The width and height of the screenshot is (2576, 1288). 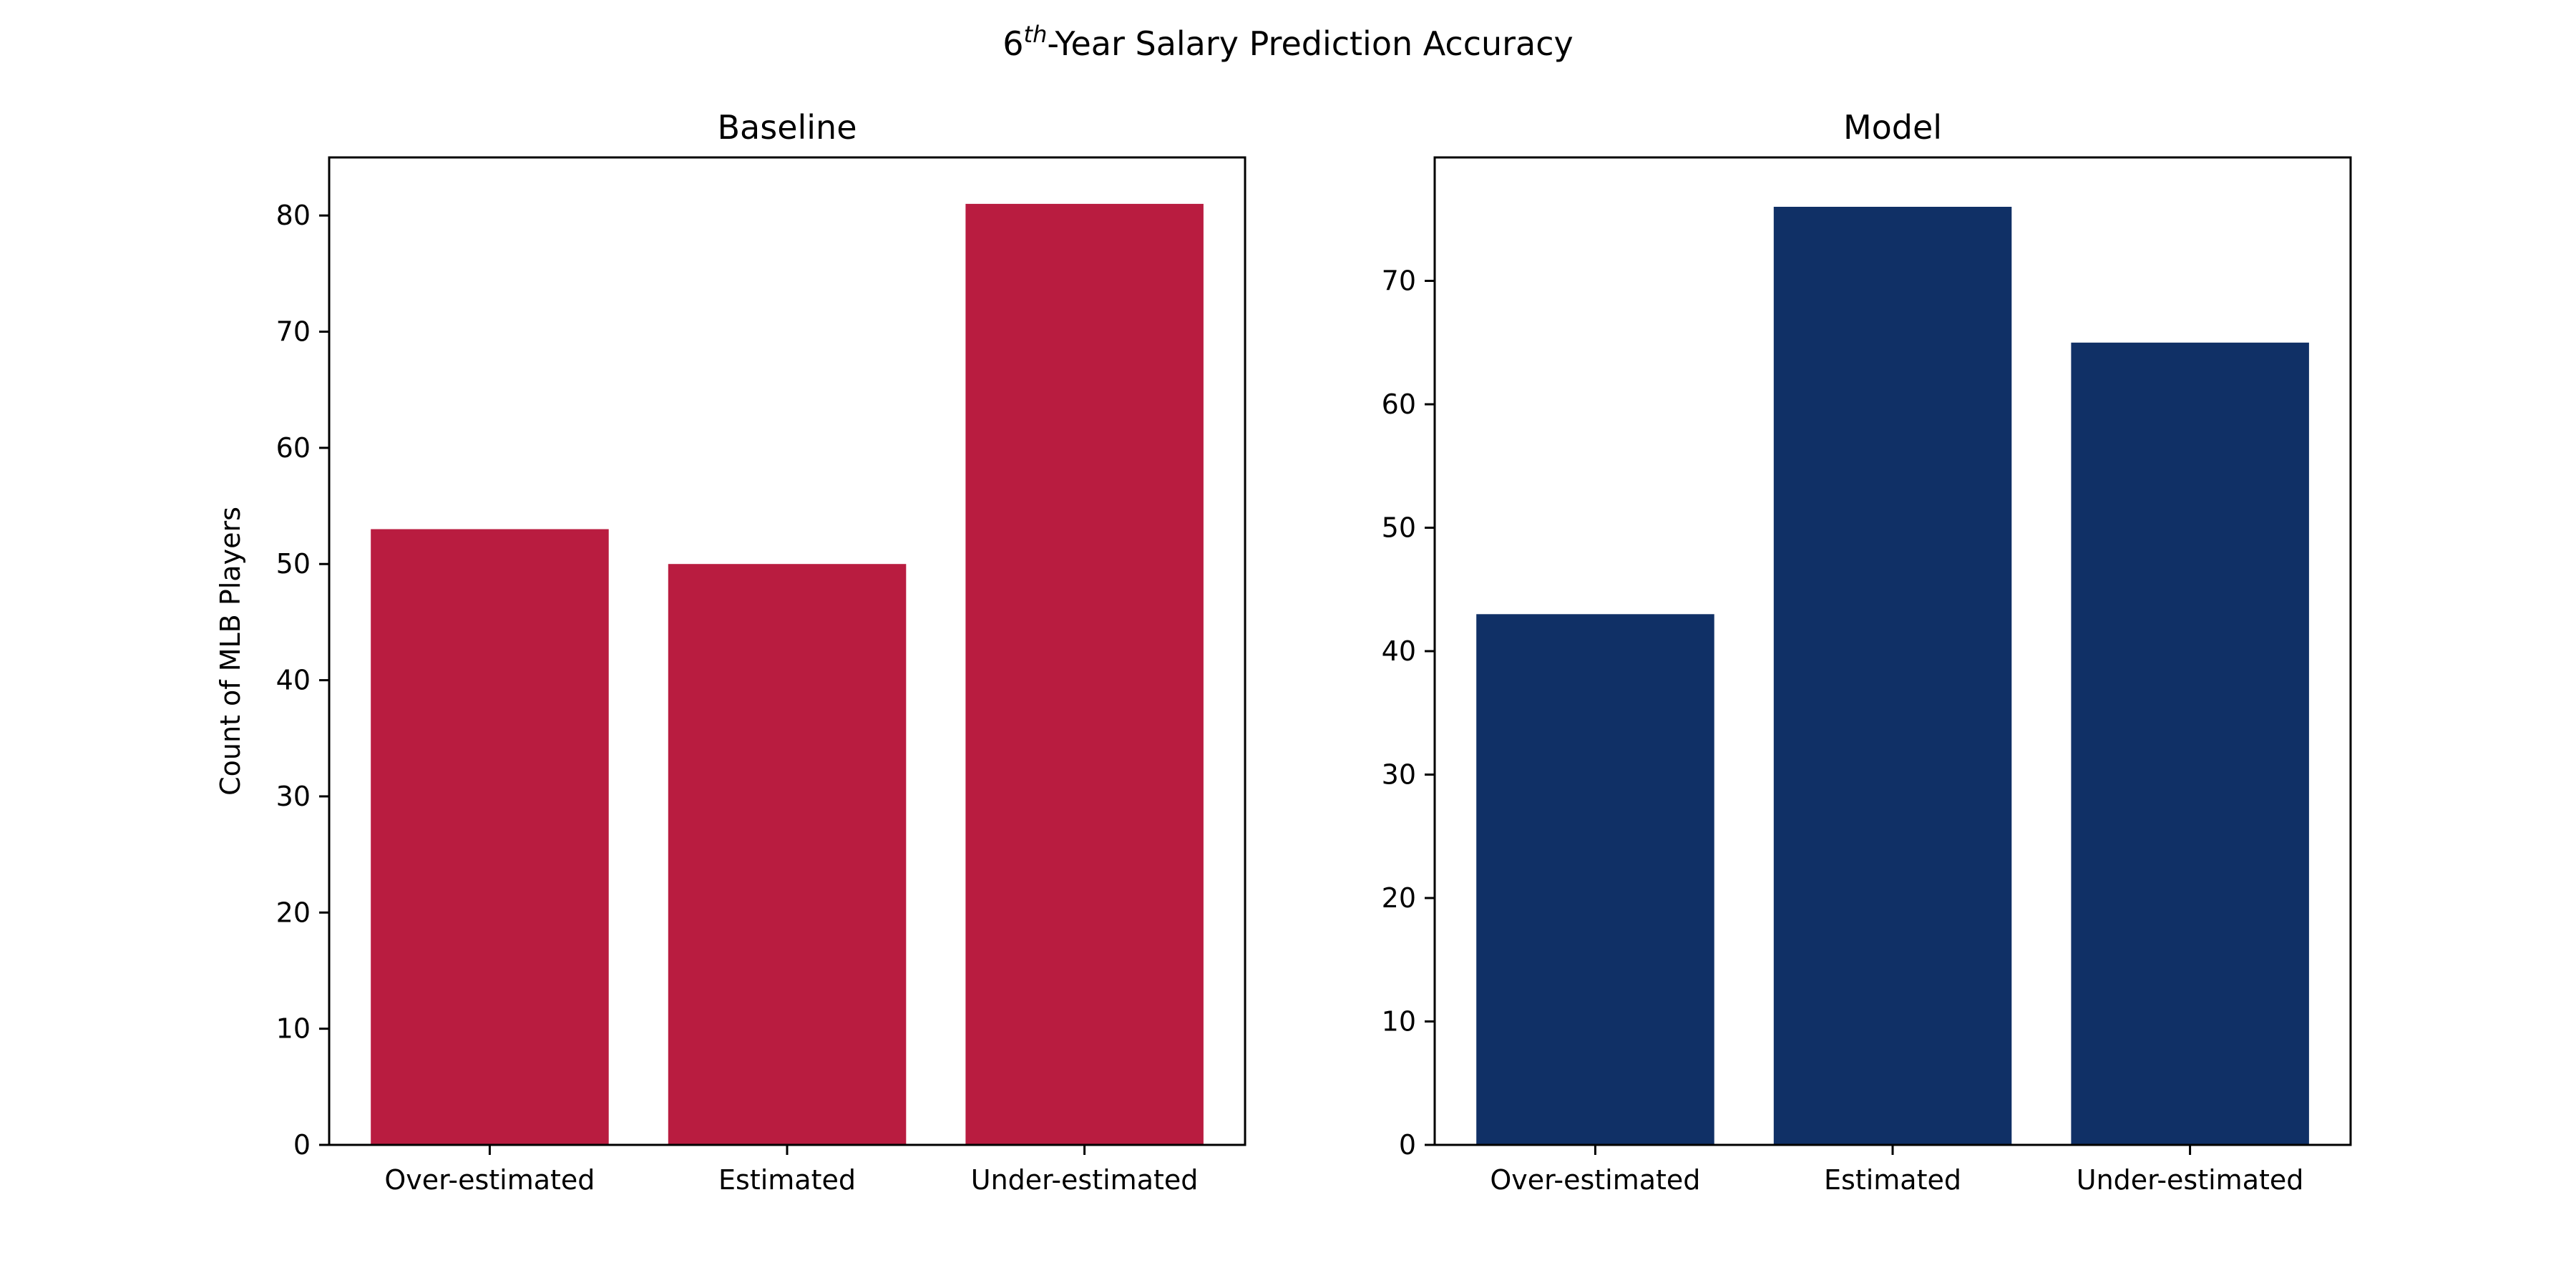 What do you see at coordinates (1892, 127) in the screenshot?
I see `panel-title: Model` at bounding box center [1892, 127].